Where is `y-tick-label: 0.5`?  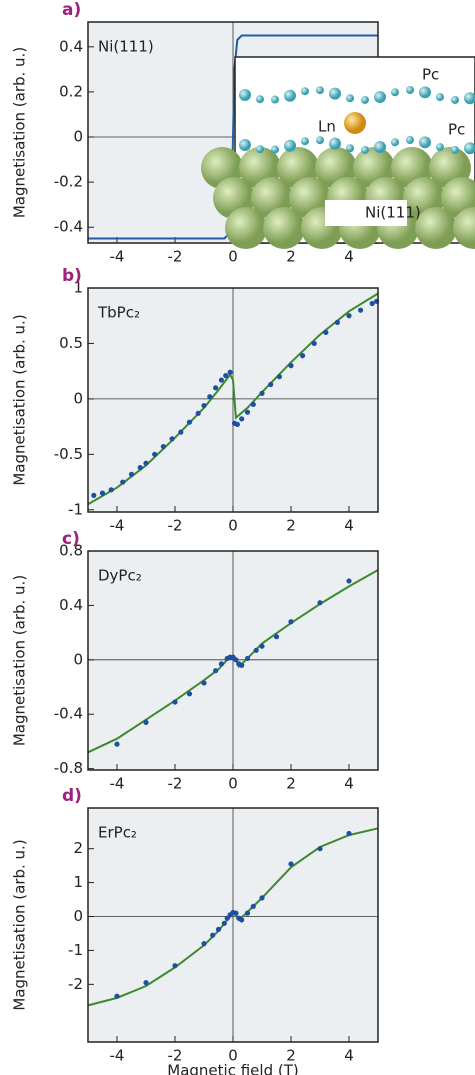 y-tick-label: 0.5 is located at coordinates (71, 343).